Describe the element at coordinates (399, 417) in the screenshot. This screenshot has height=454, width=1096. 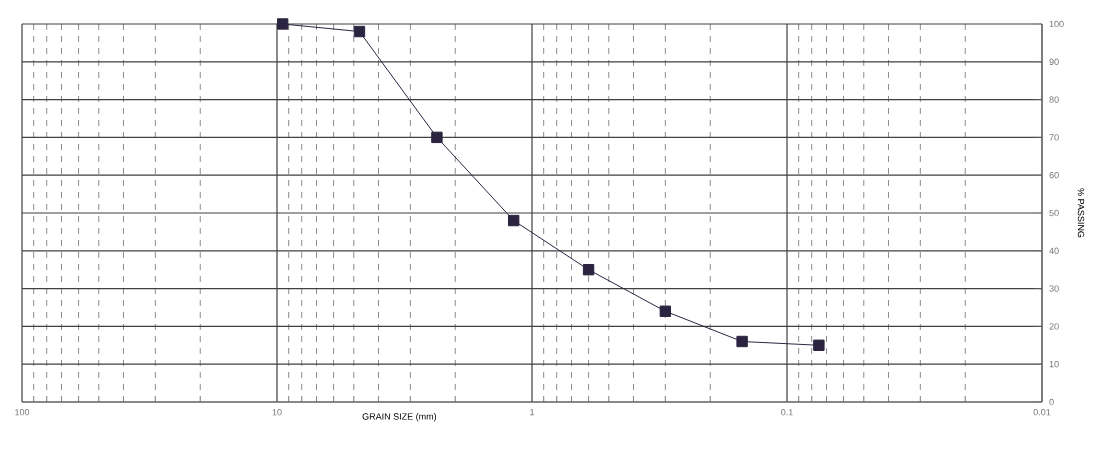
I see `x-axis-title: GRAIN SIZE (mm)` at that location.